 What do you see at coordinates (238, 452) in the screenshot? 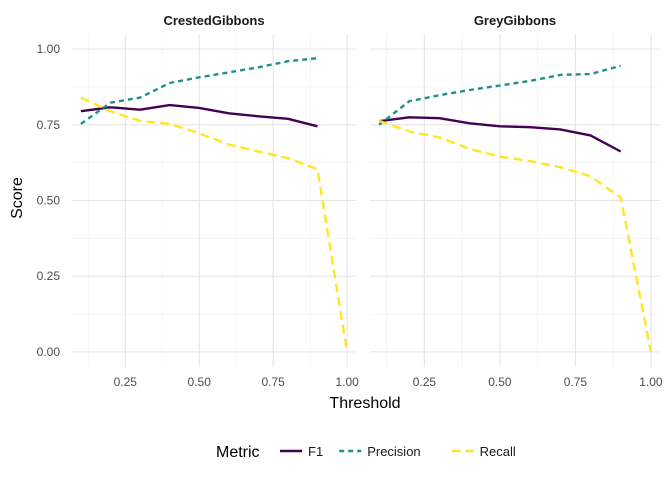
I see `legend-title: Metric` at bounding box center [238, 452].